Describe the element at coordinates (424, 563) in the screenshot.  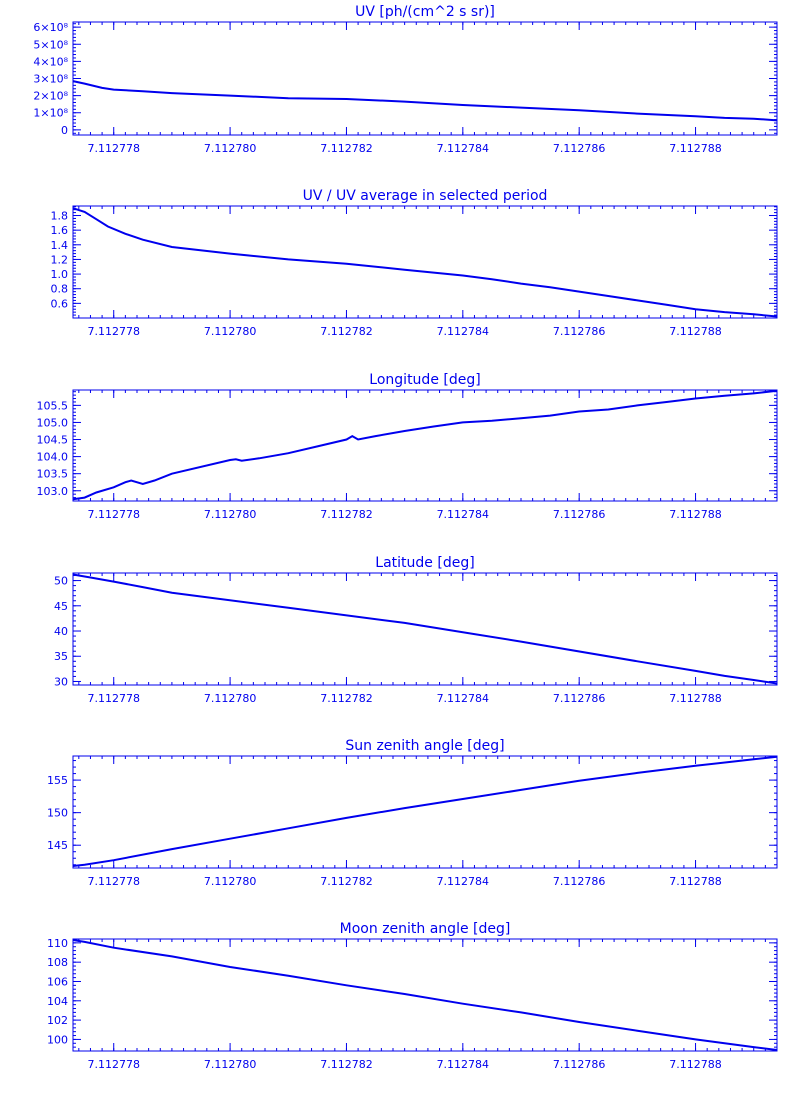
I see `chart-title: Latitude [deg]` at that location.